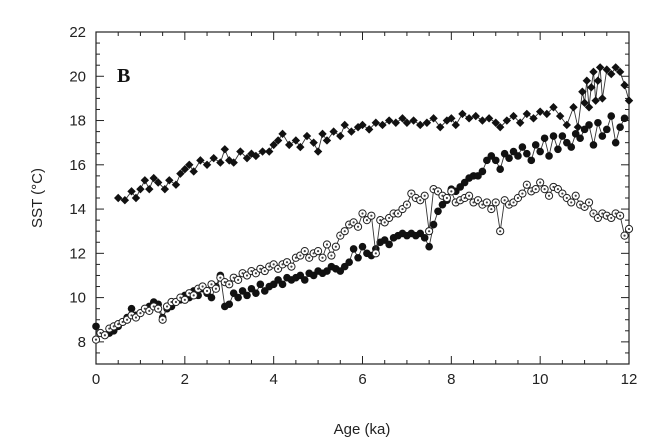 This screenshot has height=447, width=672. I want to click on y-tick-label: 8, so click(82, 342).